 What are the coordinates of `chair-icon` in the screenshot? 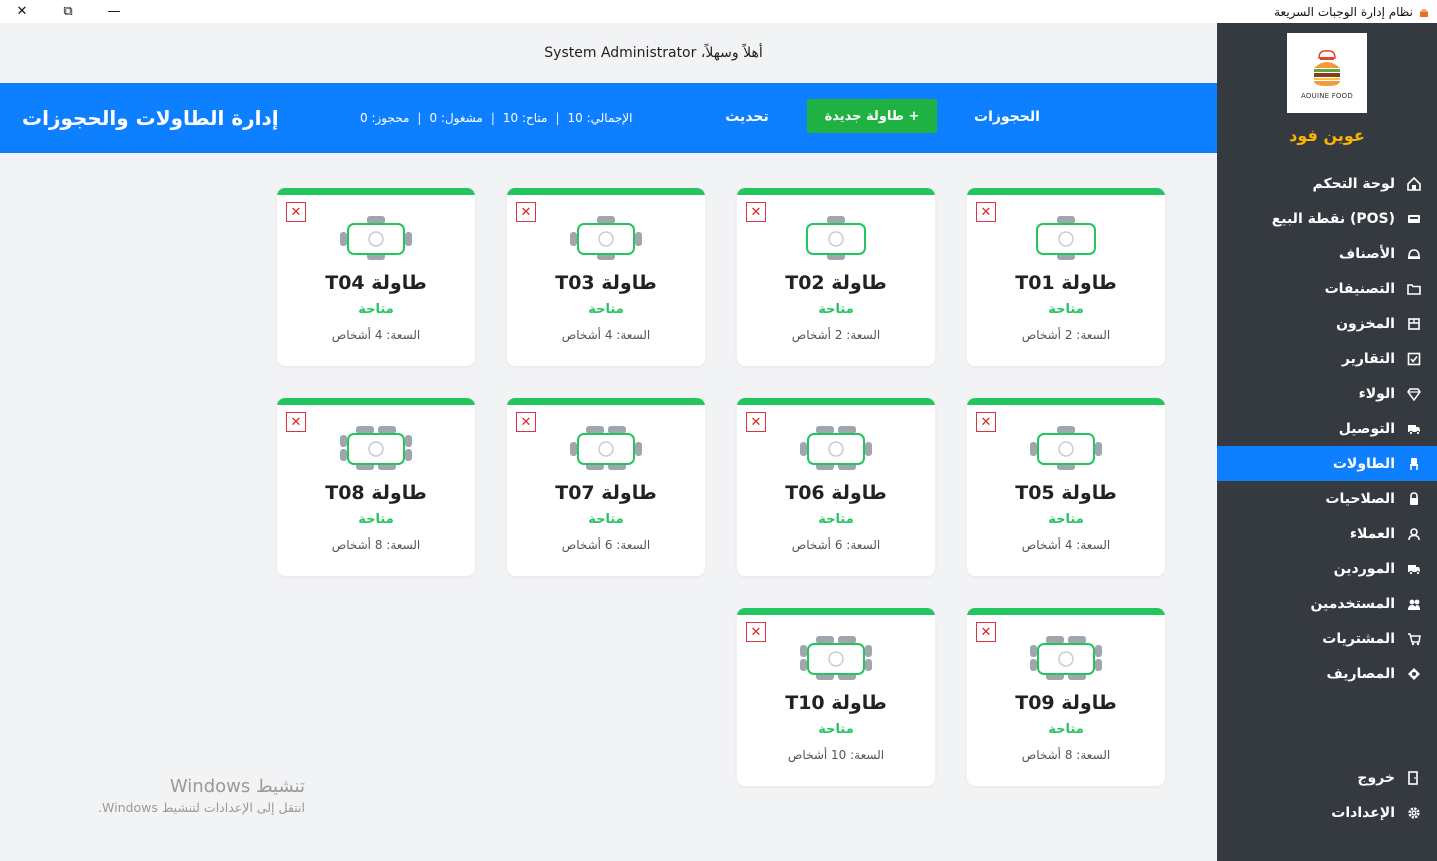 It's located at (1414, 464).